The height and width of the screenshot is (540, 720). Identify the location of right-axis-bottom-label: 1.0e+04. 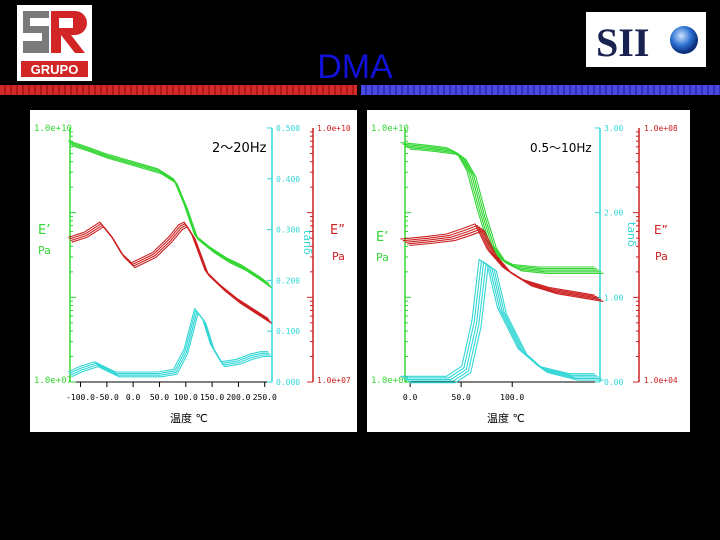
(661, 380).